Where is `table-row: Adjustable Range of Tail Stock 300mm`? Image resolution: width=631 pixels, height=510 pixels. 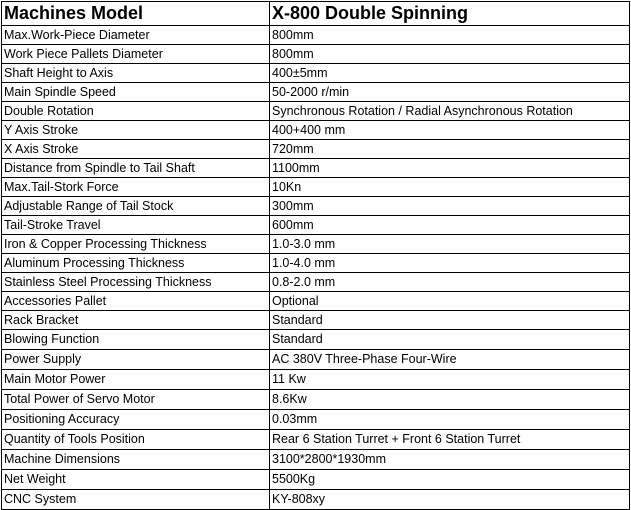 table-row: Adjustable Range of Tail Stock 300mm is located at coordinates (315, 206).